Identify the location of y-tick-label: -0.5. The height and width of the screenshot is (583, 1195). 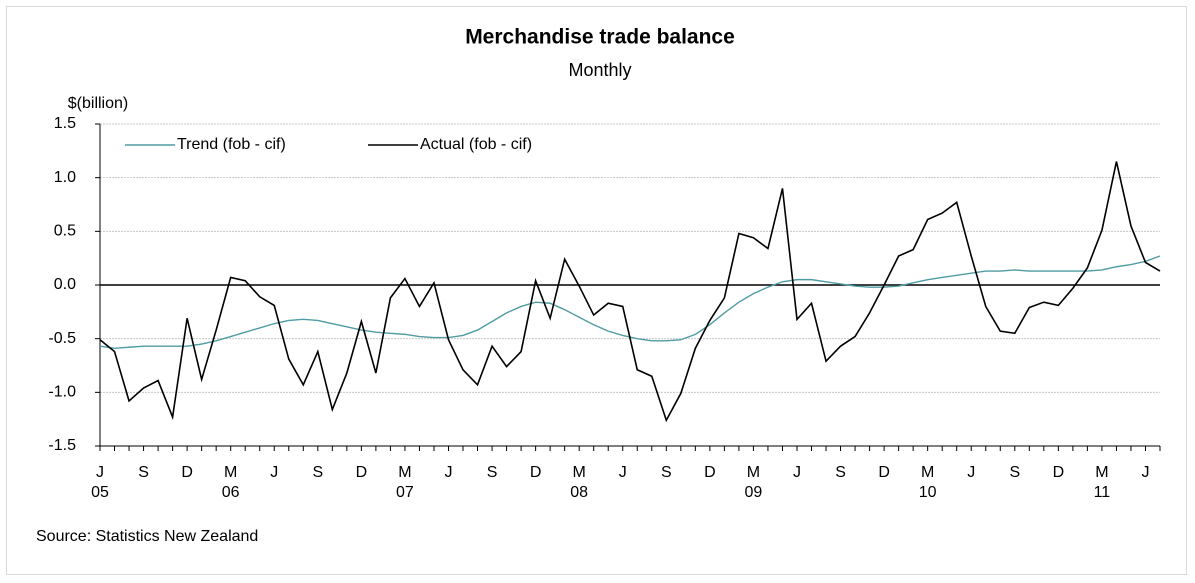
(62, 338).